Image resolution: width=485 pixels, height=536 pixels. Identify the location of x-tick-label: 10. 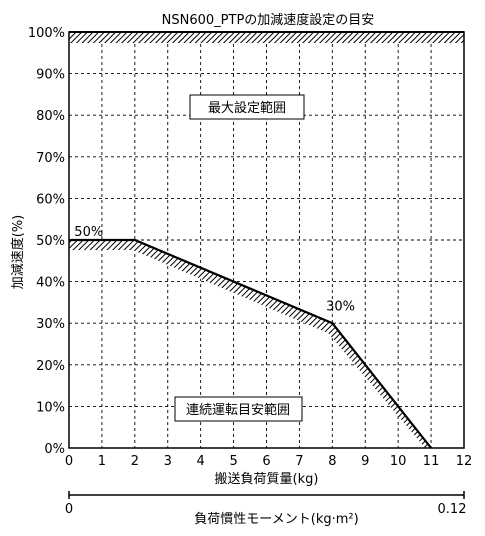
(398, 461).